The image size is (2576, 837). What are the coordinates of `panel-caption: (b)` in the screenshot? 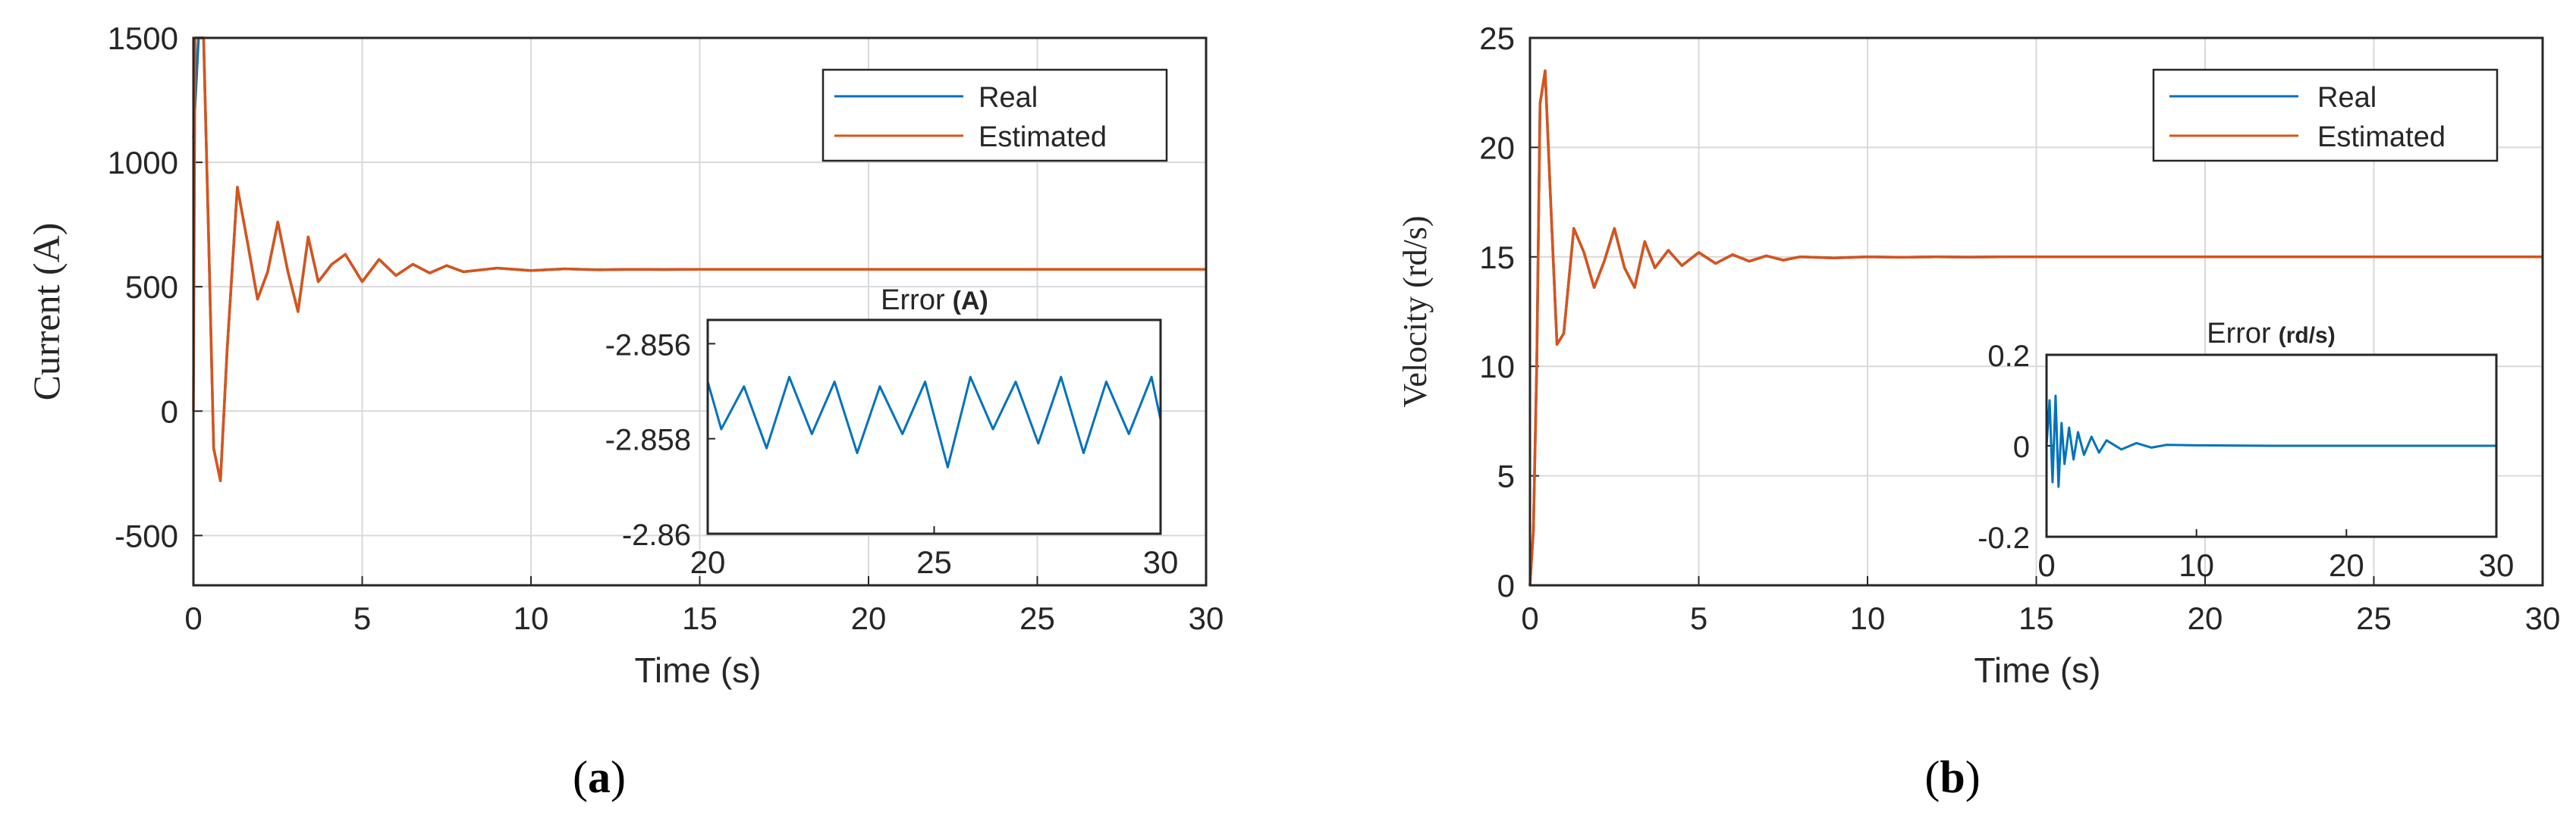 It's located at (1952, 777).